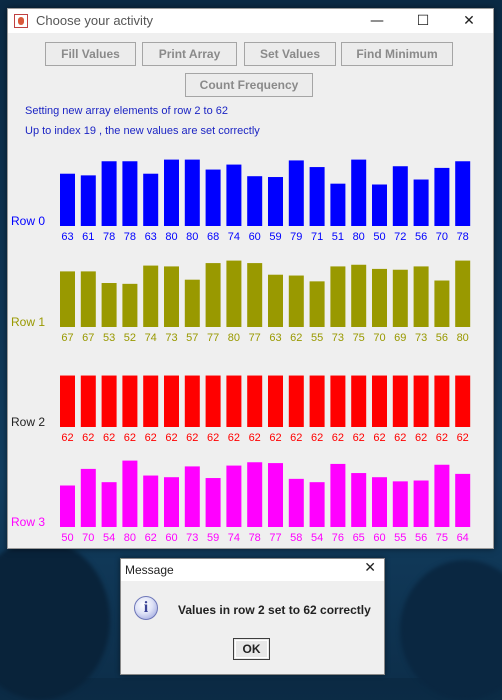  I want to click on value-label: 54, so click(317, 538).